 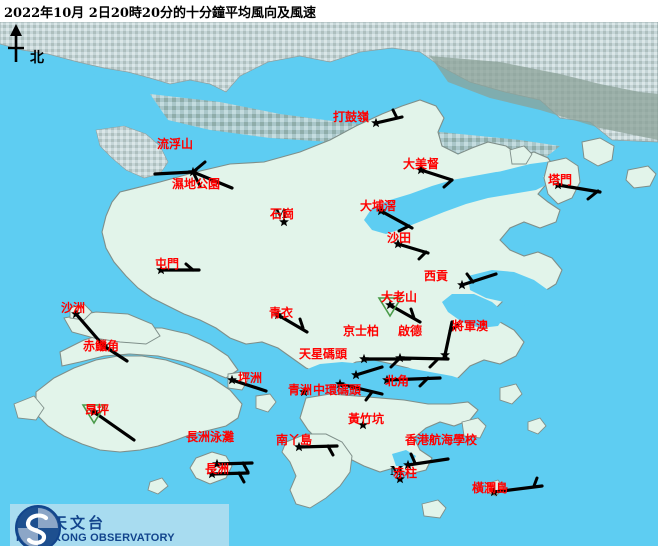 I want to click on station-label-lau-fau-shan: 流浮山, so click(x=175, y=144).